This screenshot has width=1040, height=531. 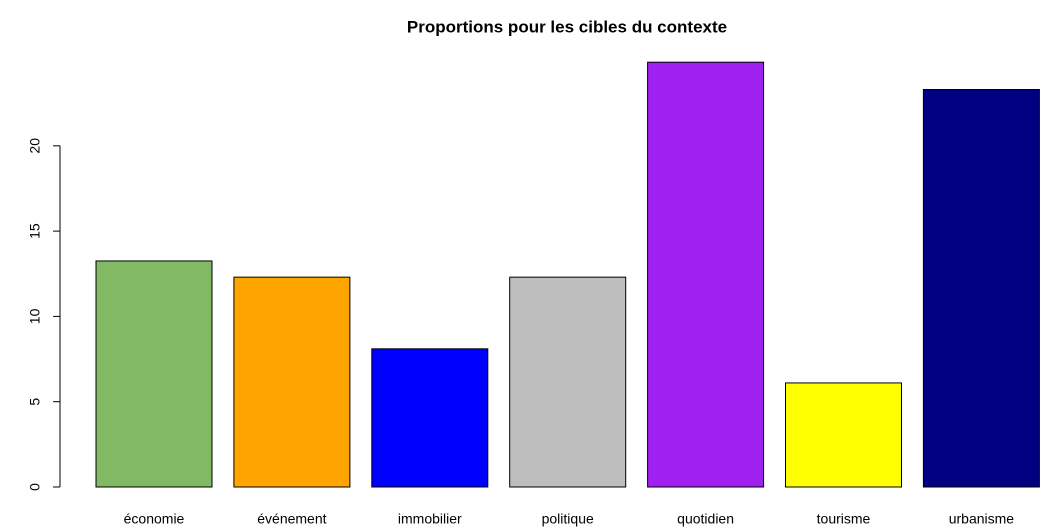 What do you see at coordinates (35, 316) in the screenshot?
I see `y-tick-label: 10` at bounding box center [35, 316].